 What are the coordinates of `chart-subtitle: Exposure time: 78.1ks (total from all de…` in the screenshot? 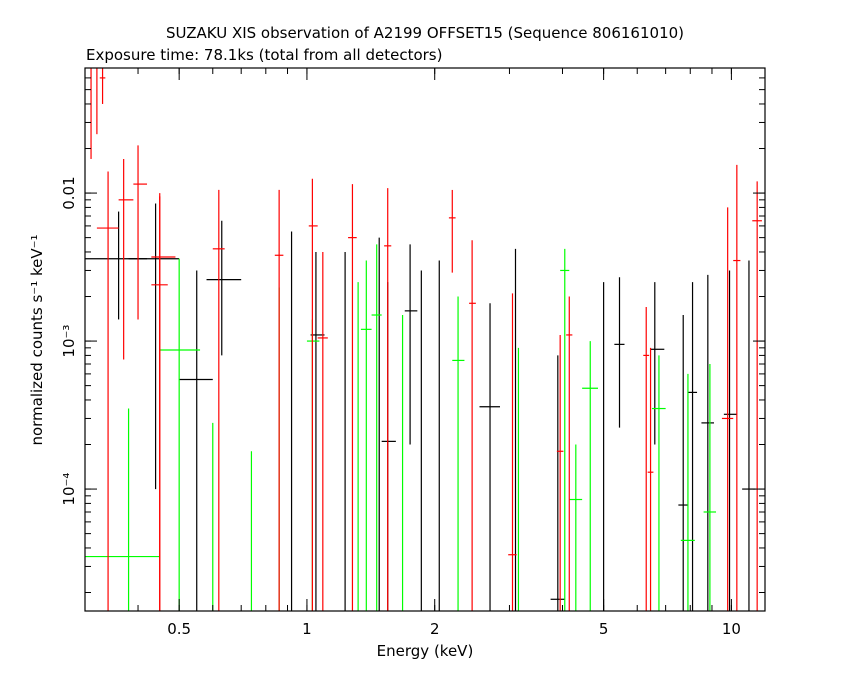 It's located at (264, 55).